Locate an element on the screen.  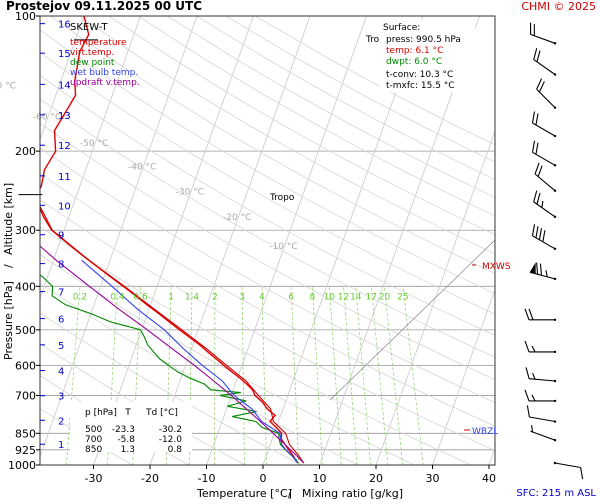
altitude-tick-label: 16 is located at coordinates (64, 25).